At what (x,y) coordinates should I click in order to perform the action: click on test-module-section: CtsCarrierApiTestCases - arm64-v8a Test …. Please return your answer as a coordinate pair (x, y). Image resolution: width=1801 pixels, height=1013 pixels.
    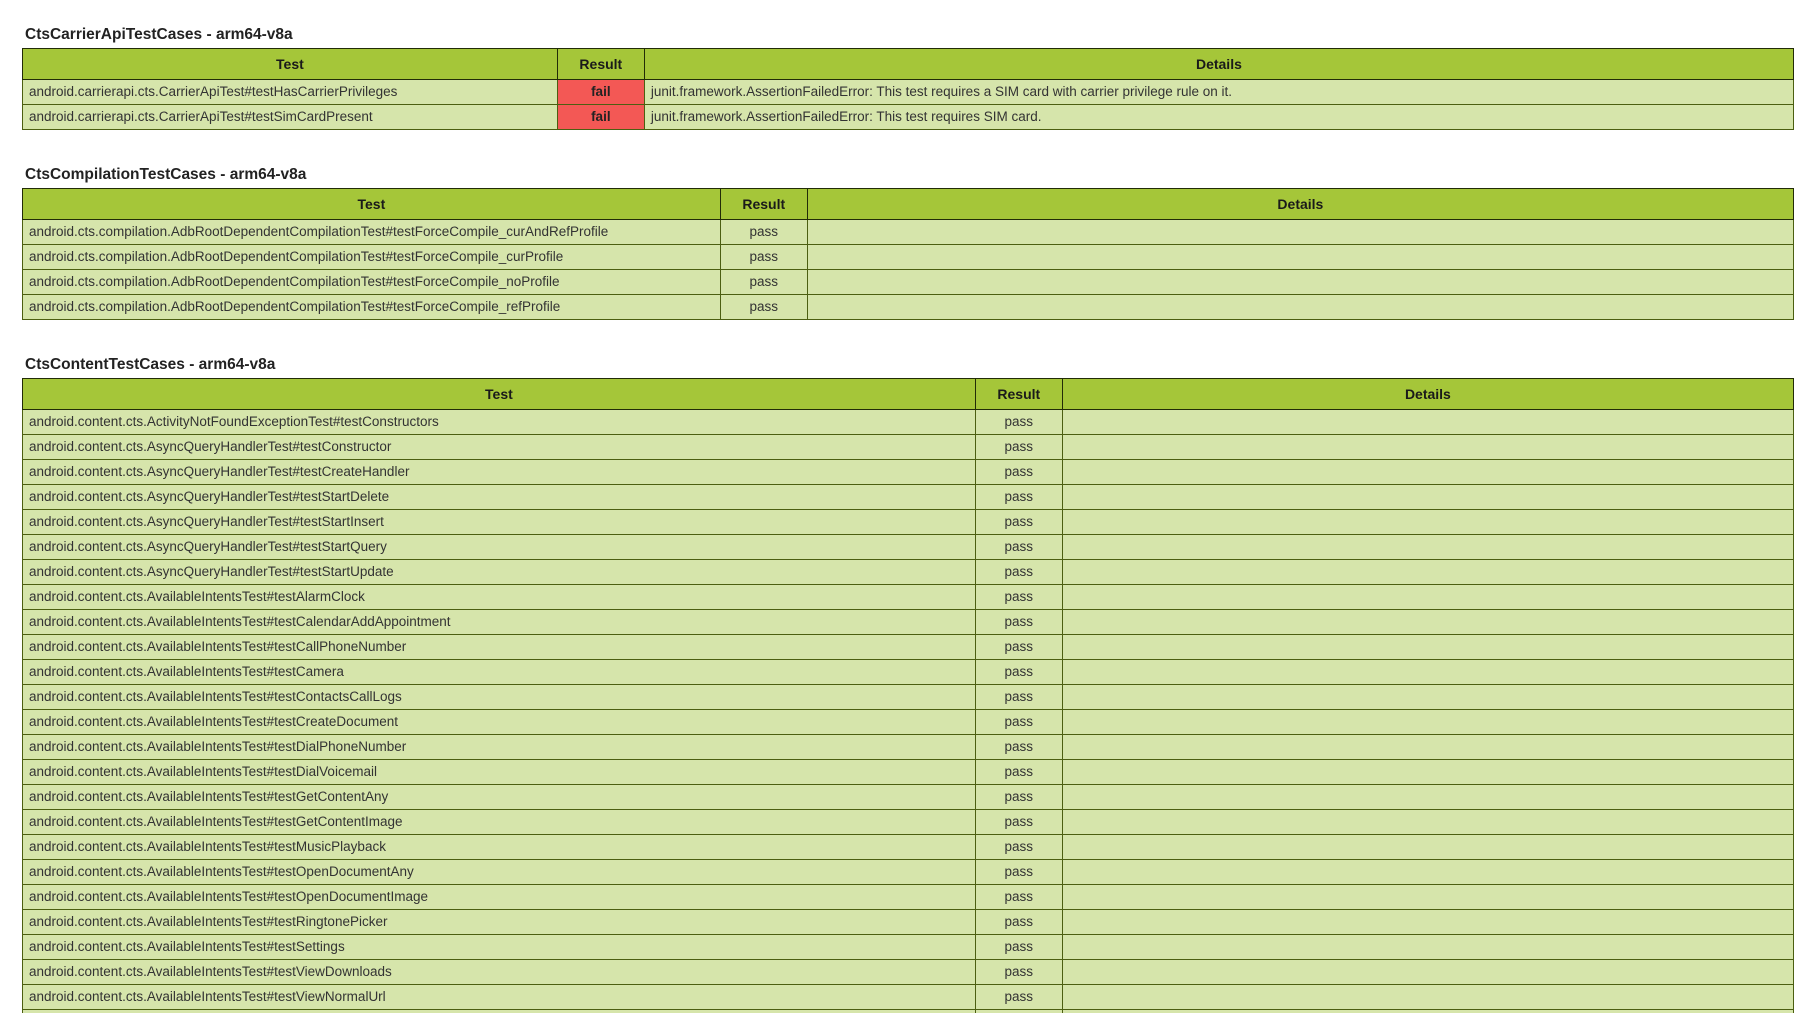
    Looking at the image, I should click on (908, 78).